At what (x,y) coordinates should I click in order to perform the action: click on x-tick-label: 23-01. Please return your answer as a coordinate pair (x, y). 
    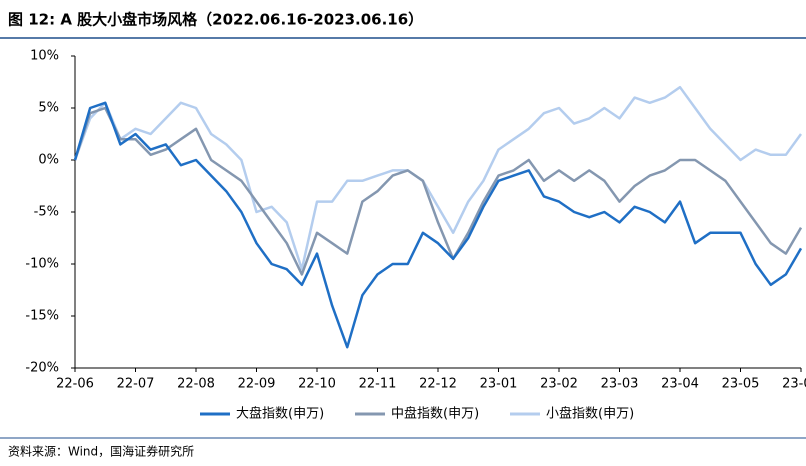
    Looking at the image, I should click on (499, 384).